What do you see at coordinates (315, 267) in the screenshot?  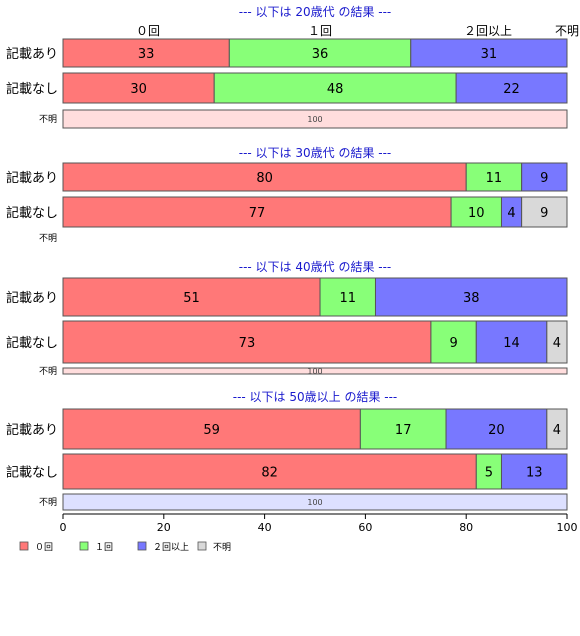 I see `group-title: --- 以下は 40歳代 の結果 ---` at bounding box center [315, 267].